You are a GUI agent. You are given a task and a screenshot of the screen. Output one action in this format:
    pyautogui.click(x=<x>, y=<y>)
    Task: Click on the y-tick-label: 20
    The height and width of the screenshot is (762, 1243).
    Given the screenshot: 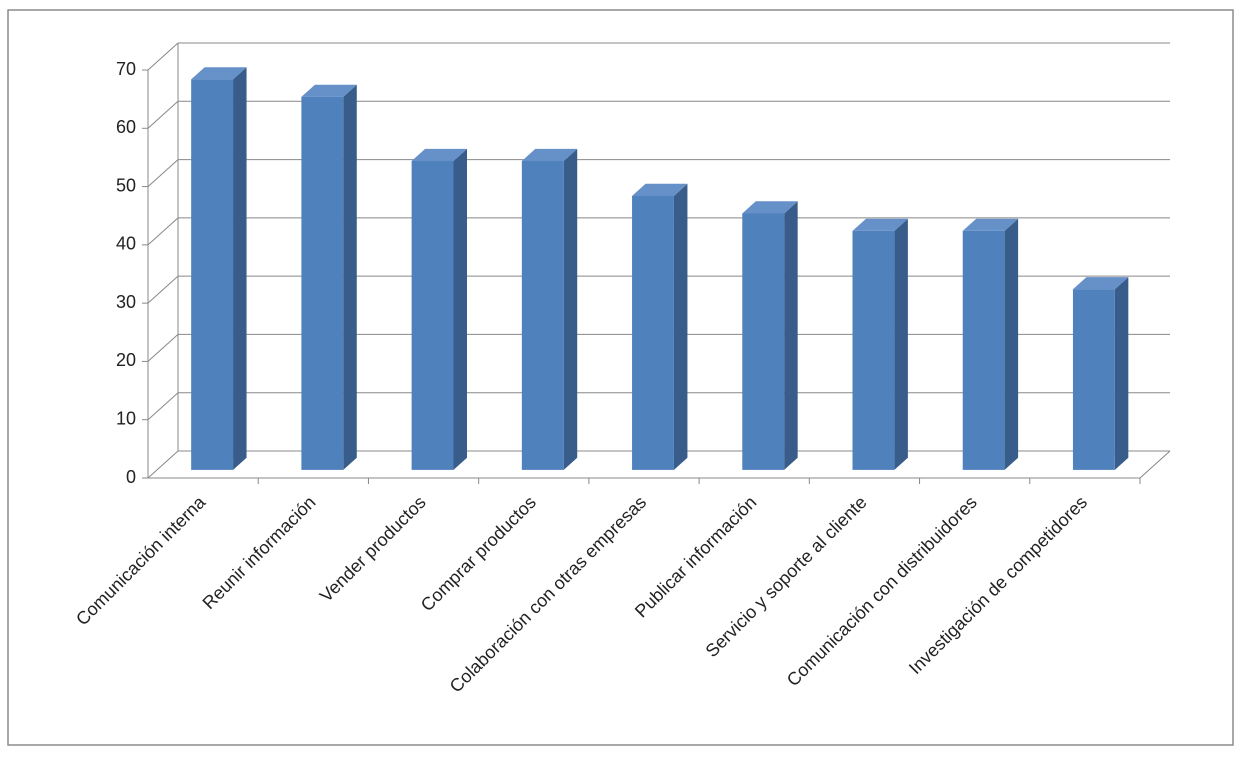 What is the action you would take?
    pyautogui.click(x=126, y=360)
    